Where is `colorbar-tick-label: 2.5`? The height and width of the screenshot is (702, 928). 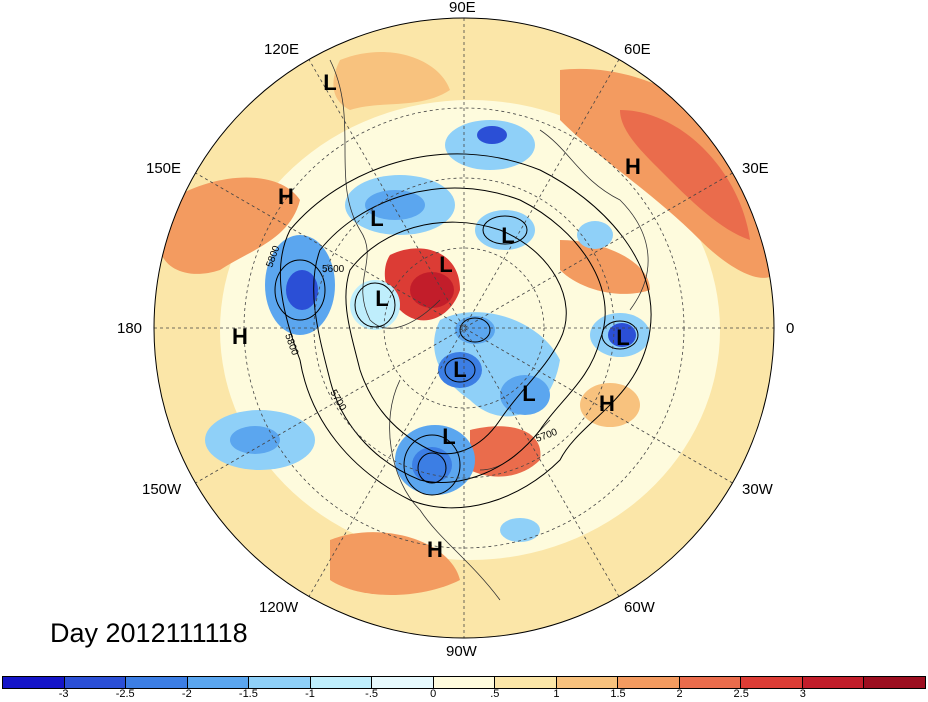 colorbar-tick-label: 2.5 is located at coordinates (741, 694).